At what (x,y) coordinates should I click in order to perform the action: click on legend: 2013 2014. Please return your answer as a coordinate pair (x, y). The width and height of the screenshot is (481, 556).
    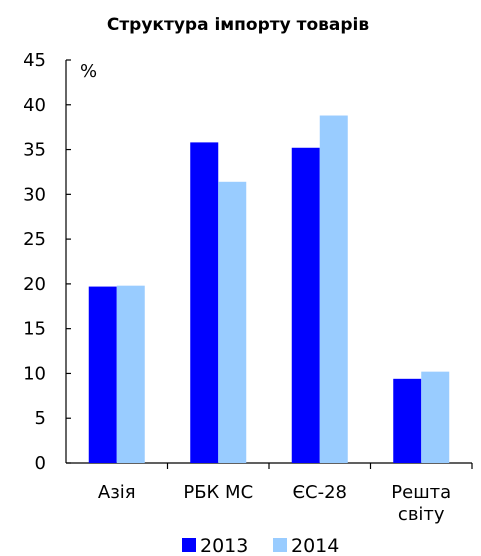
    Looking at the image, I should click on (260, 545).